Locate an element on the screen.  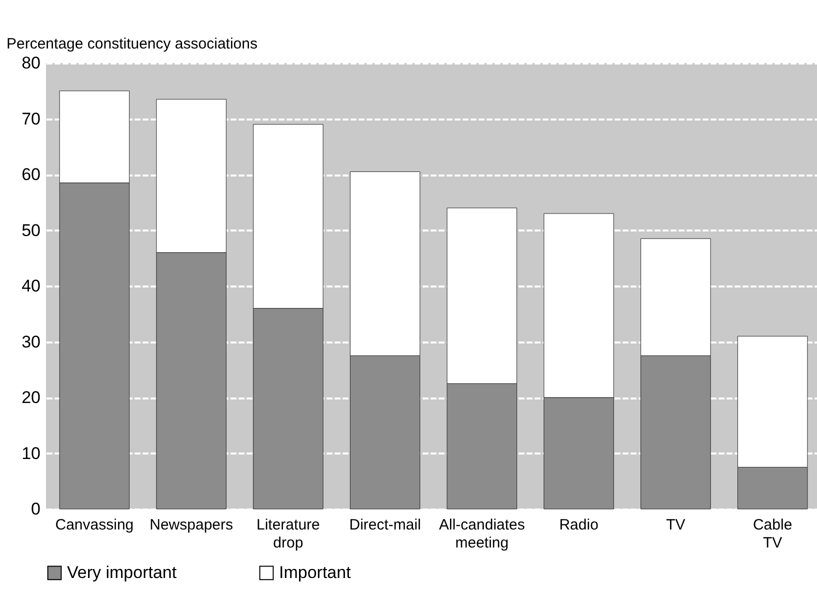
y-tick-label: 20 is located at coordinates (31, 397).